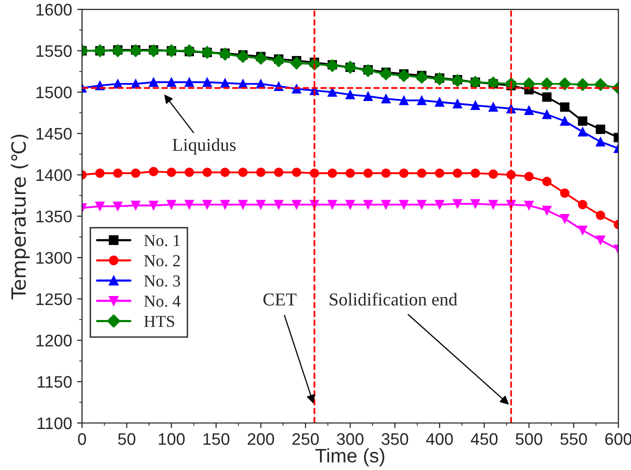  Describe the element at coordinates (54, 216) in the screenshot. I see `y-tick-label: 1350` at that location.